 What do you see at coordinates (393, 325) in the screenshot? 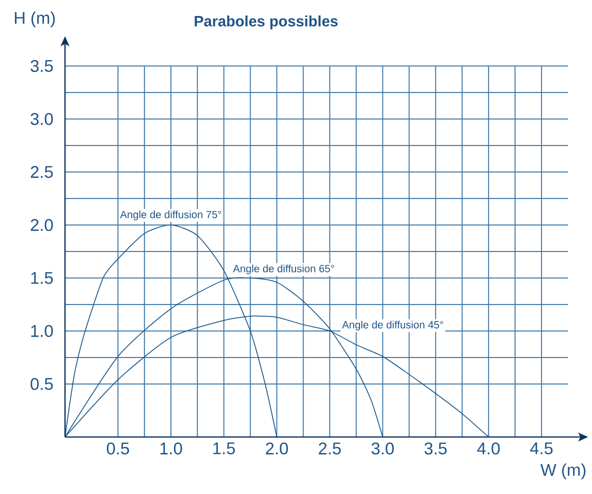
I see `annotation: Angle de diffusion 45°` at bounding box center [393, 325].